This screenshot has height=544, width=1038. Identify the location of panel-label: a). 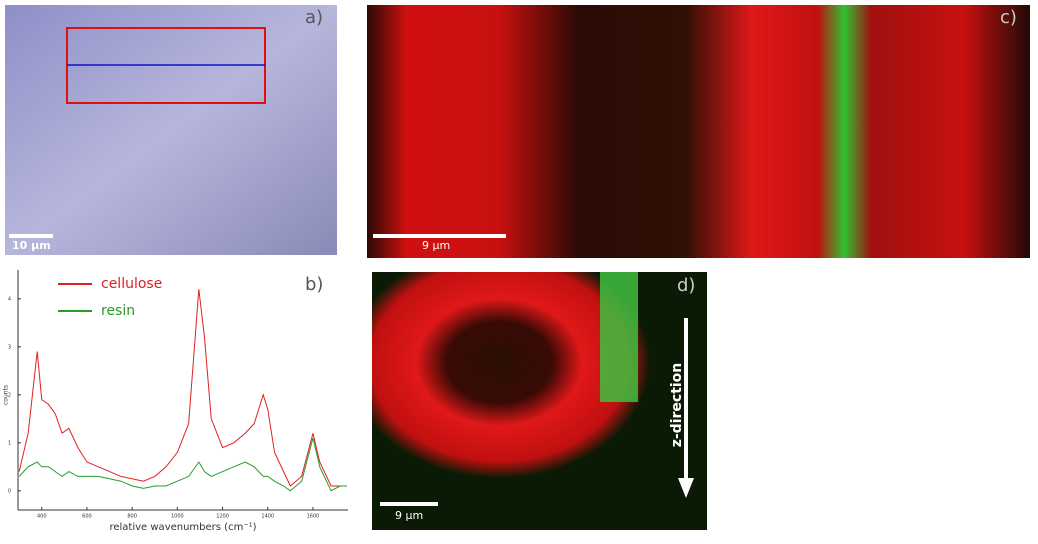
(314, 17).